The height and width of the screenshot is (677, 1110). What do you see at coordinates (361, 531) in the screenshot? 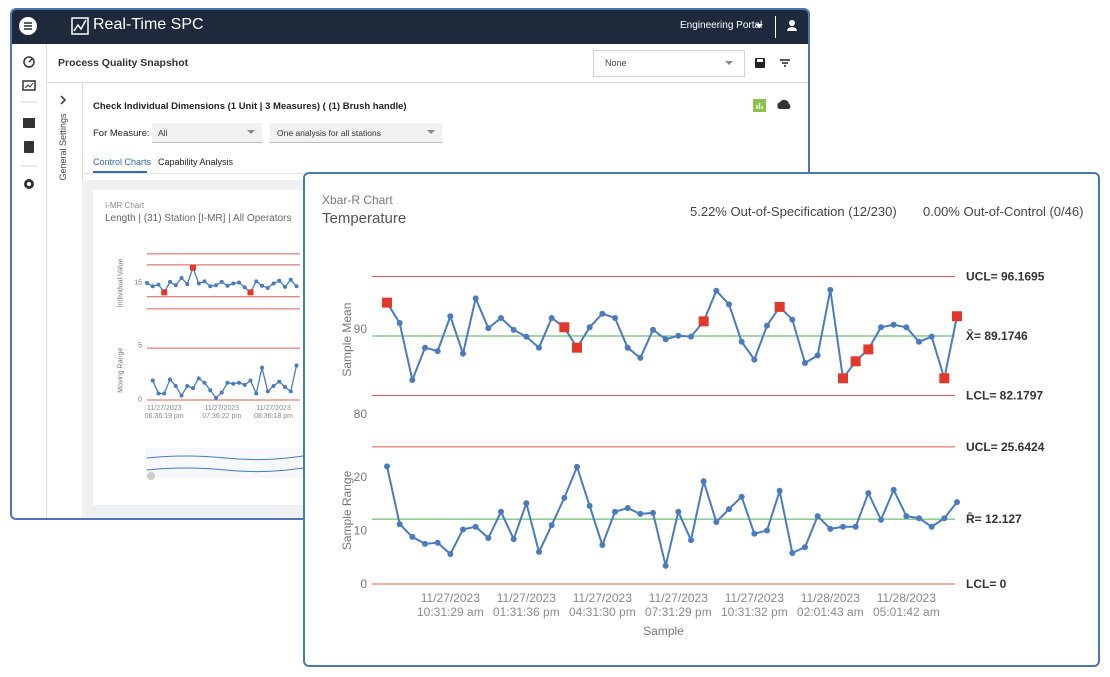
I see `y-tick-label: 10` at bounding box center [361, 531].